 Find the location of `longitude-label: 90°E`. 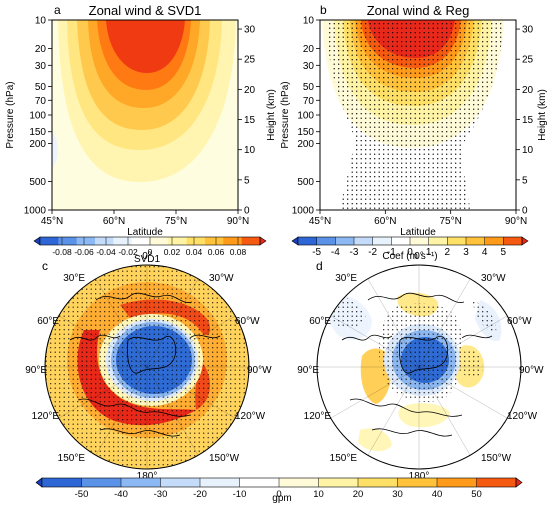

longitude-label: 90°E is located at coordinates (308, 370).